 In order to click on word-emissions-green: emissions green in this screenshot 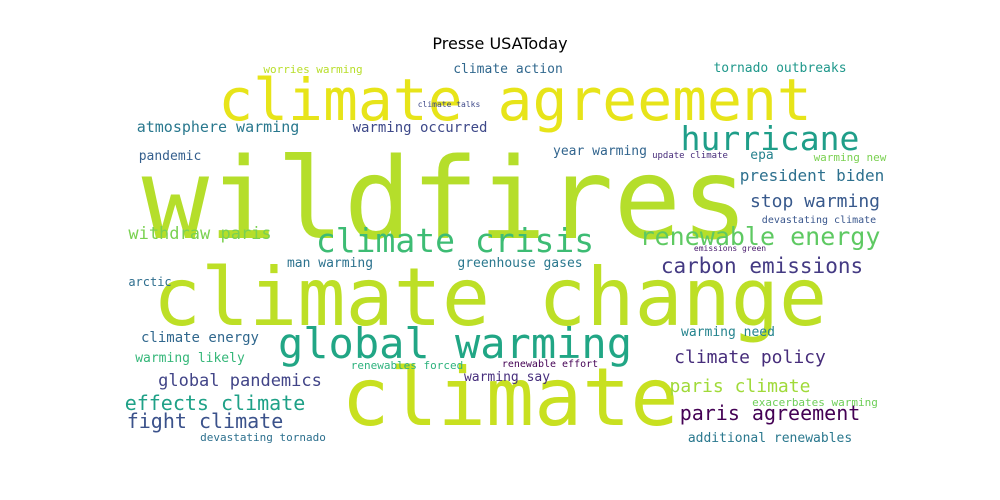, I will do `click(730, 248)`.